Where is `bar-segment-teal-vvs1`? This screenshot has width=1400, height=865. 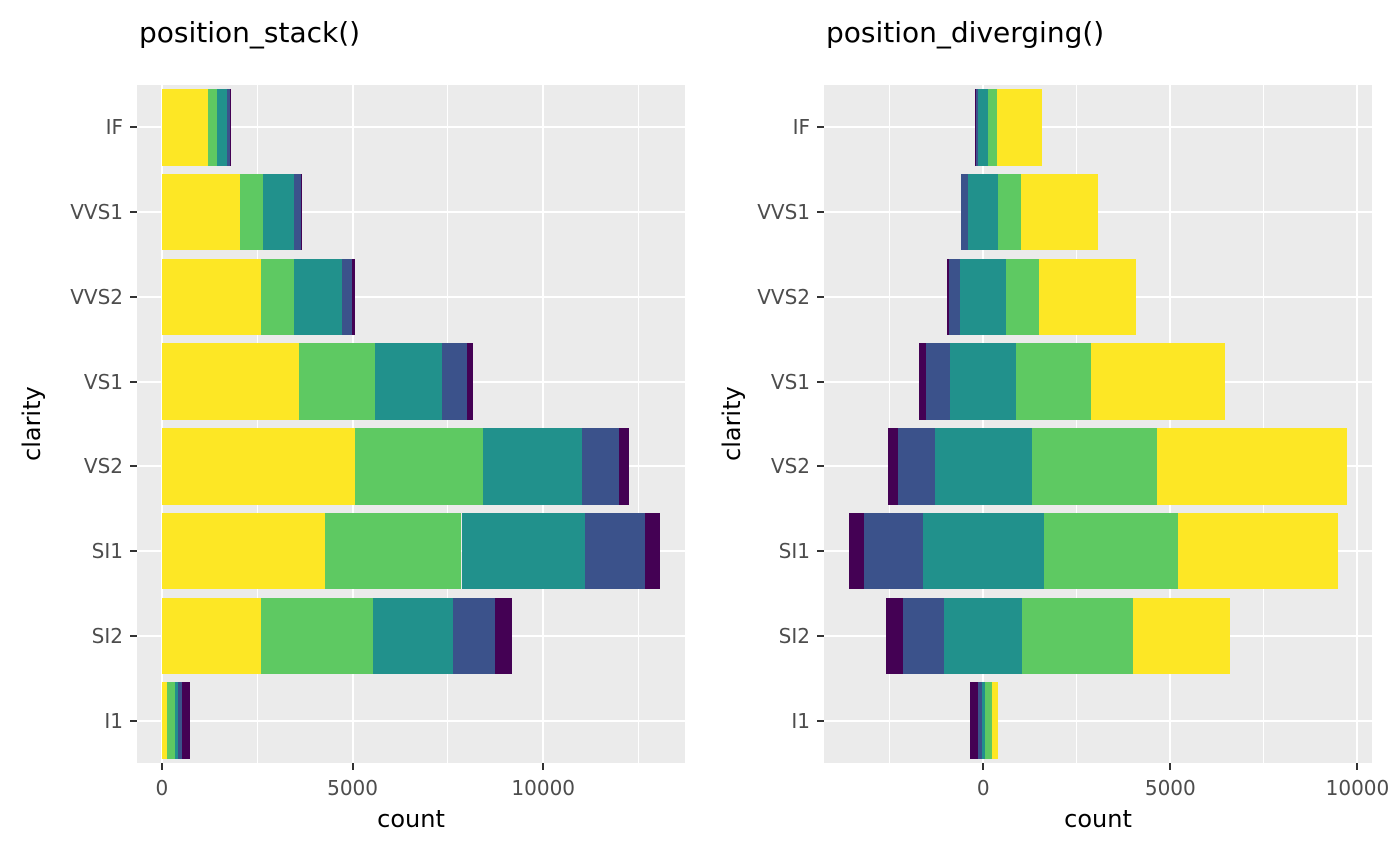
bar-segment-teal-vvs1 is located at coordinates (278, 212).